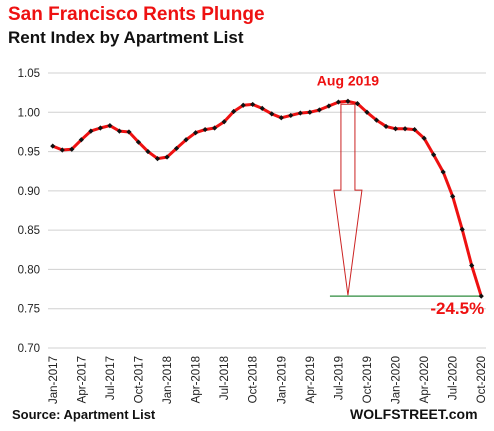  I want to click on x-tick-label: Oct-2018, so click(254, 379).